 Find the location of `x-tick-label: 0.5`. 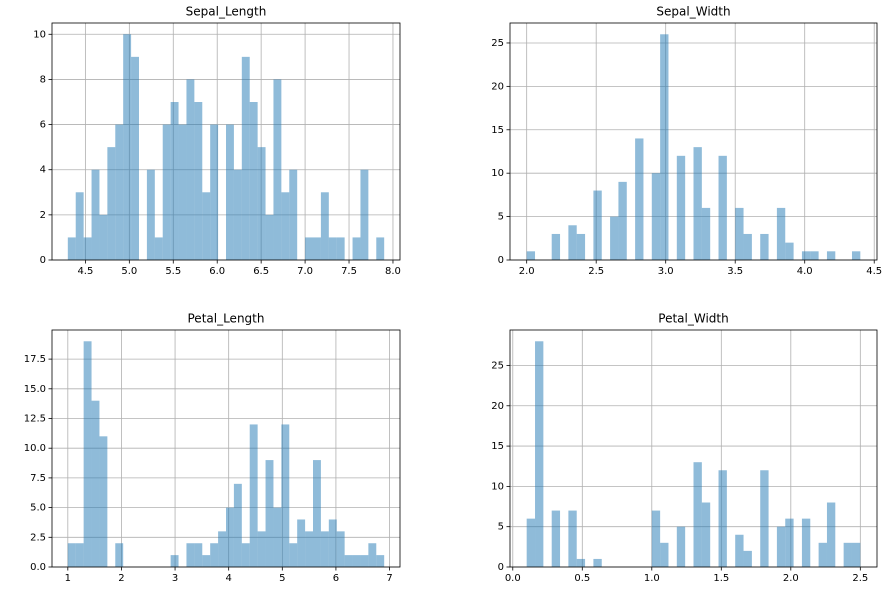

x-tick-label: 0.5 is located at coordinates (582, 578).